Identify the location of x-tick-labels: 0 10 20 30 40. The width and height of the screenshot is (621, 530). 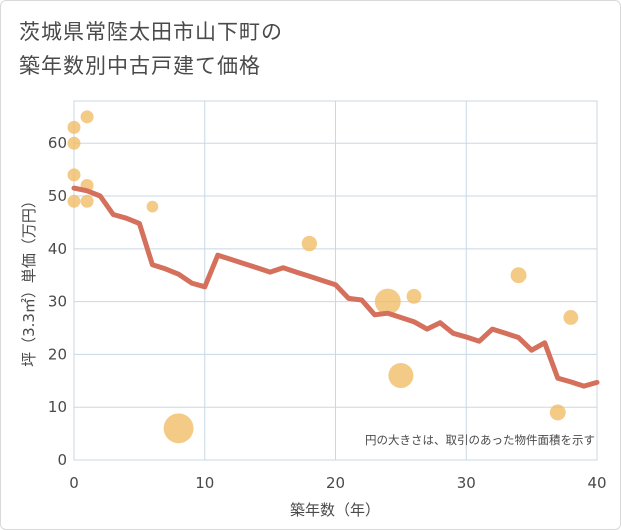
(337, 483).